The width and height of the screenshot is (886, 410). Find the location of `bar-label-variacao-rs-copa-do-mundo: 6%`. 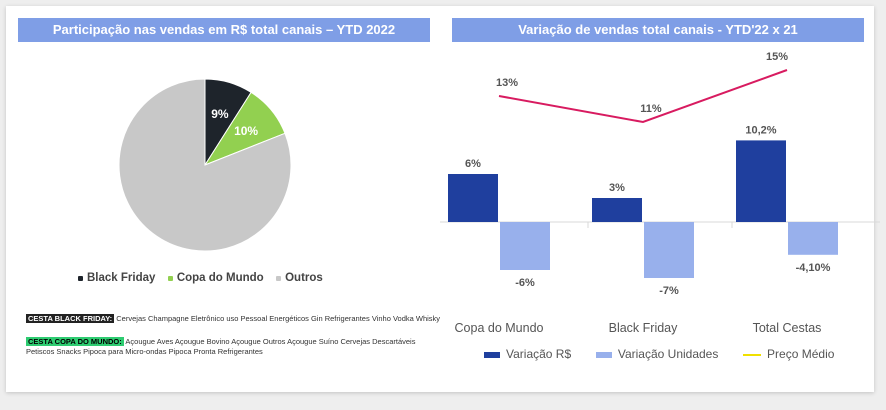

bar-label-variacao-rs-copa-do-mundo: 6% is located at coordinates (473, 164).